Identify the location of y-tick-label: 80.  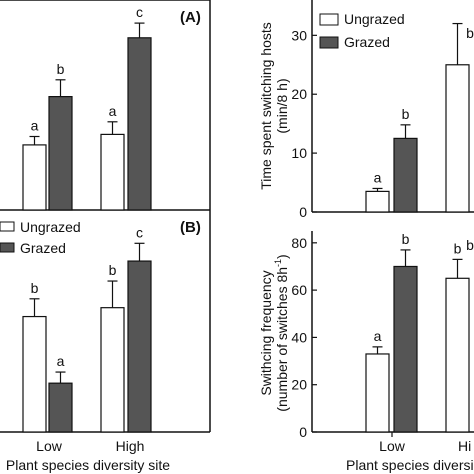
(299, 243).